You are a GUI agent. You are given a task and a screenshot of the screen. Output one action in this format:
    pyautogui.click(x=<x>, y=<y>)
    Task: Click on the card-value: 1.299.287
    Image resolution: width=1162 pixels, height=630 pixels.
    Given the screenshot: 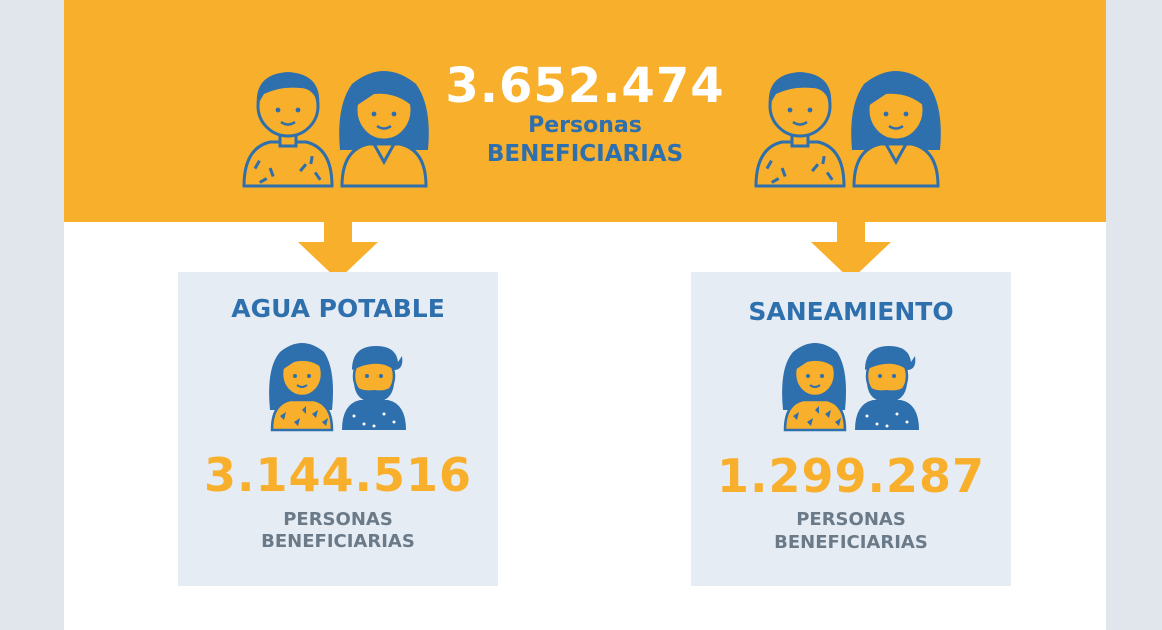 What is the action you would take?
    pyautogui.click(x=851, y=476)
    